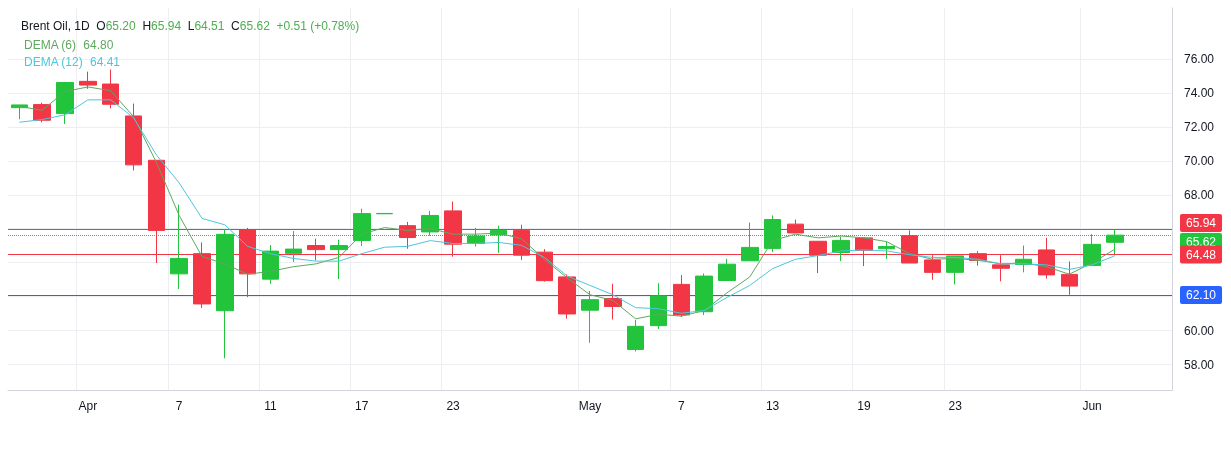 The image size is (1231, 452). Describe the element at coordinates (206, 26) in the screenshot. I see `annotation: L64.51` at that location.